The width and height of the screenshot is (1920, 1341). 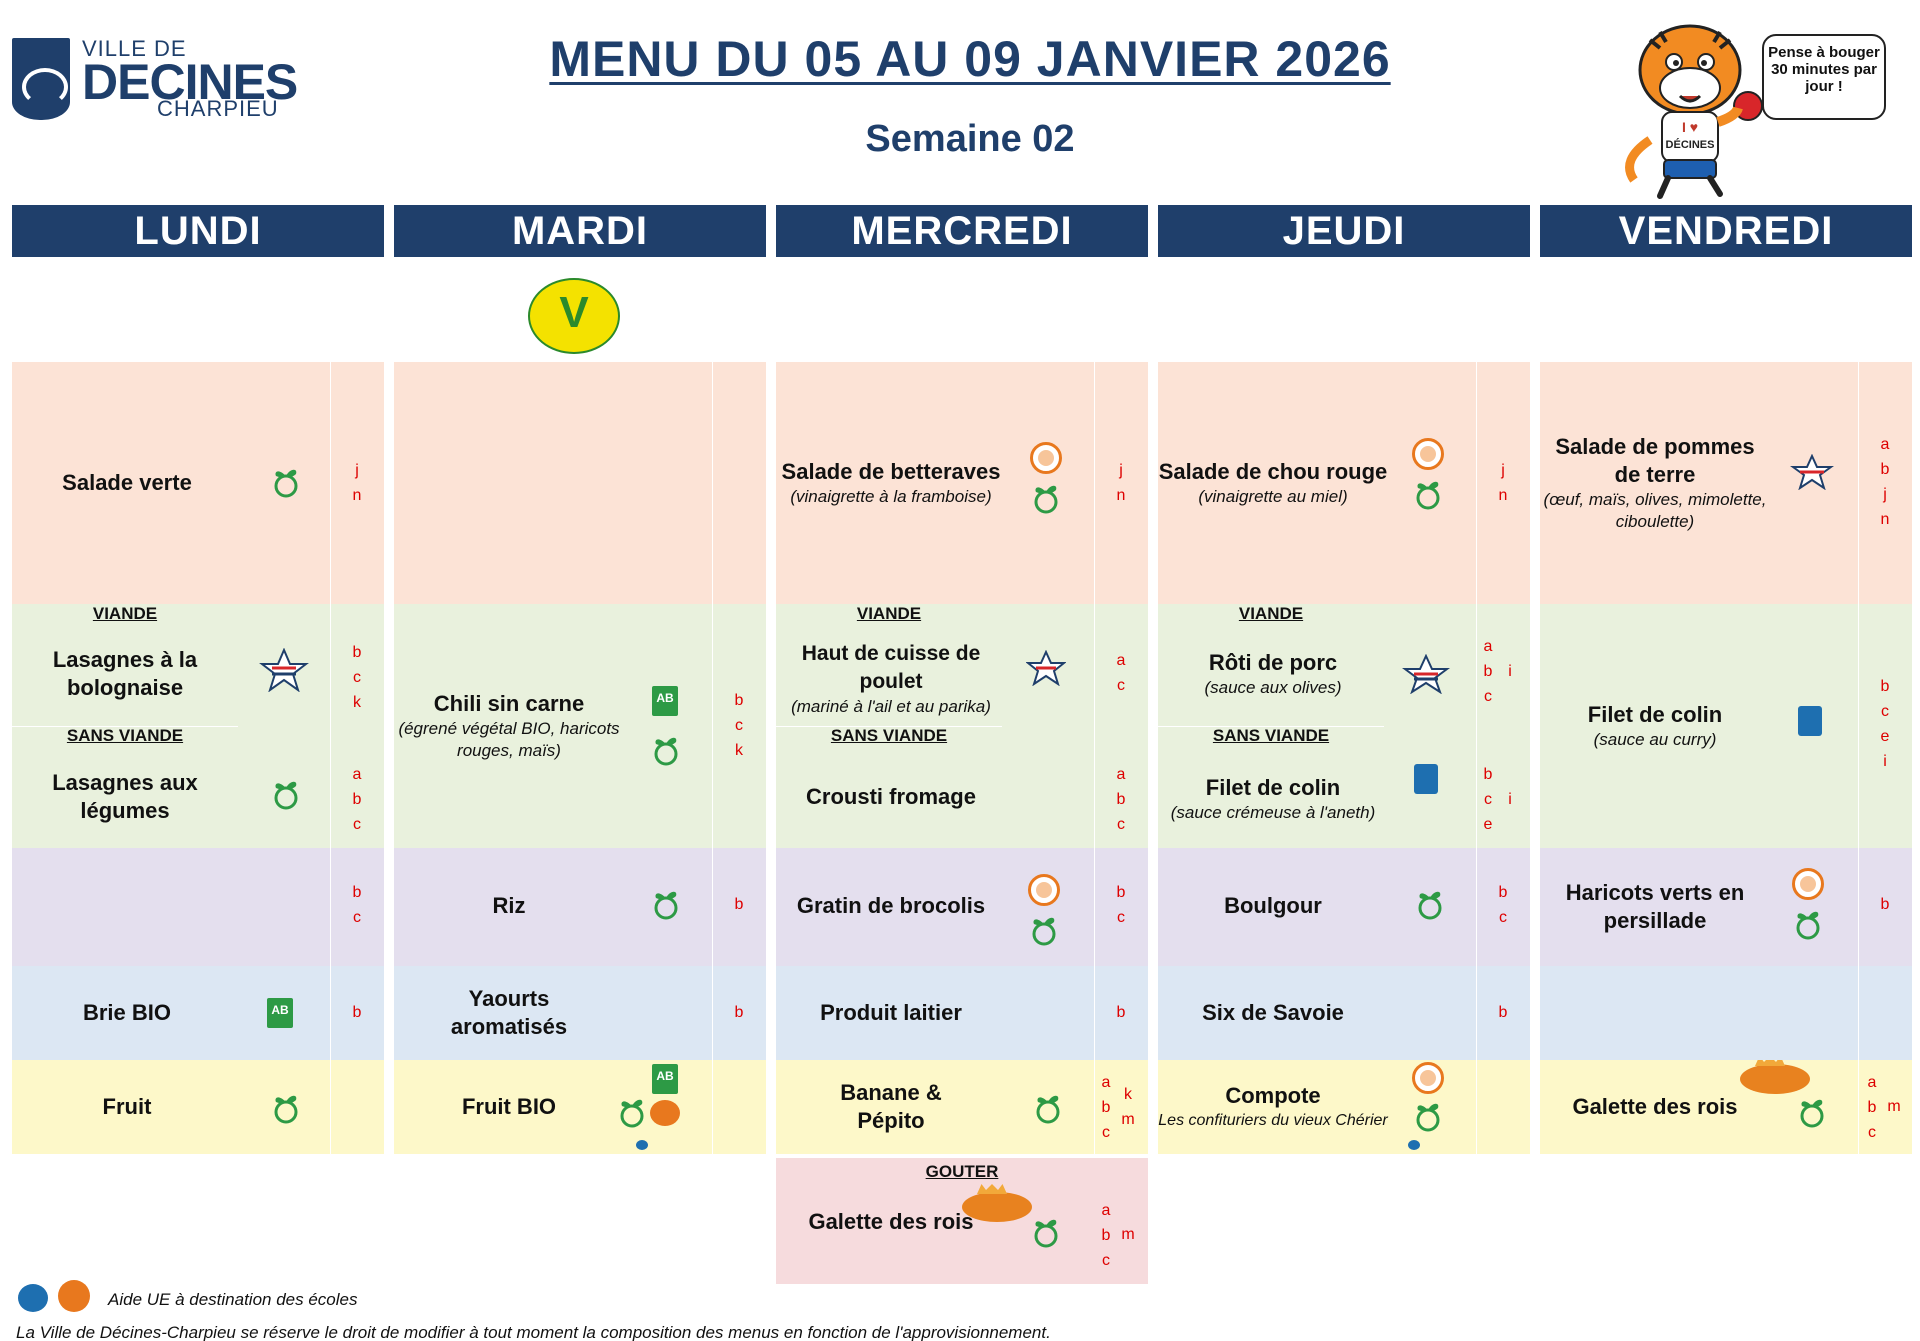 What do you see at coordinates (1273, 496) in the screenshot?
I see `jeudi-entree-note: (vinaigrette au miel)` at bounding box center [1273, 496].